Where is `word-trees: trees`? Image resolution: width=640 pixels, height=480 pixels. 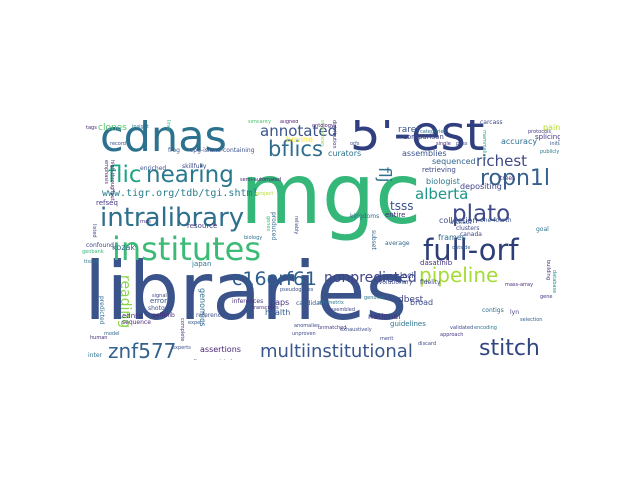
word-trees: trees is located at coordinates (508, 178).